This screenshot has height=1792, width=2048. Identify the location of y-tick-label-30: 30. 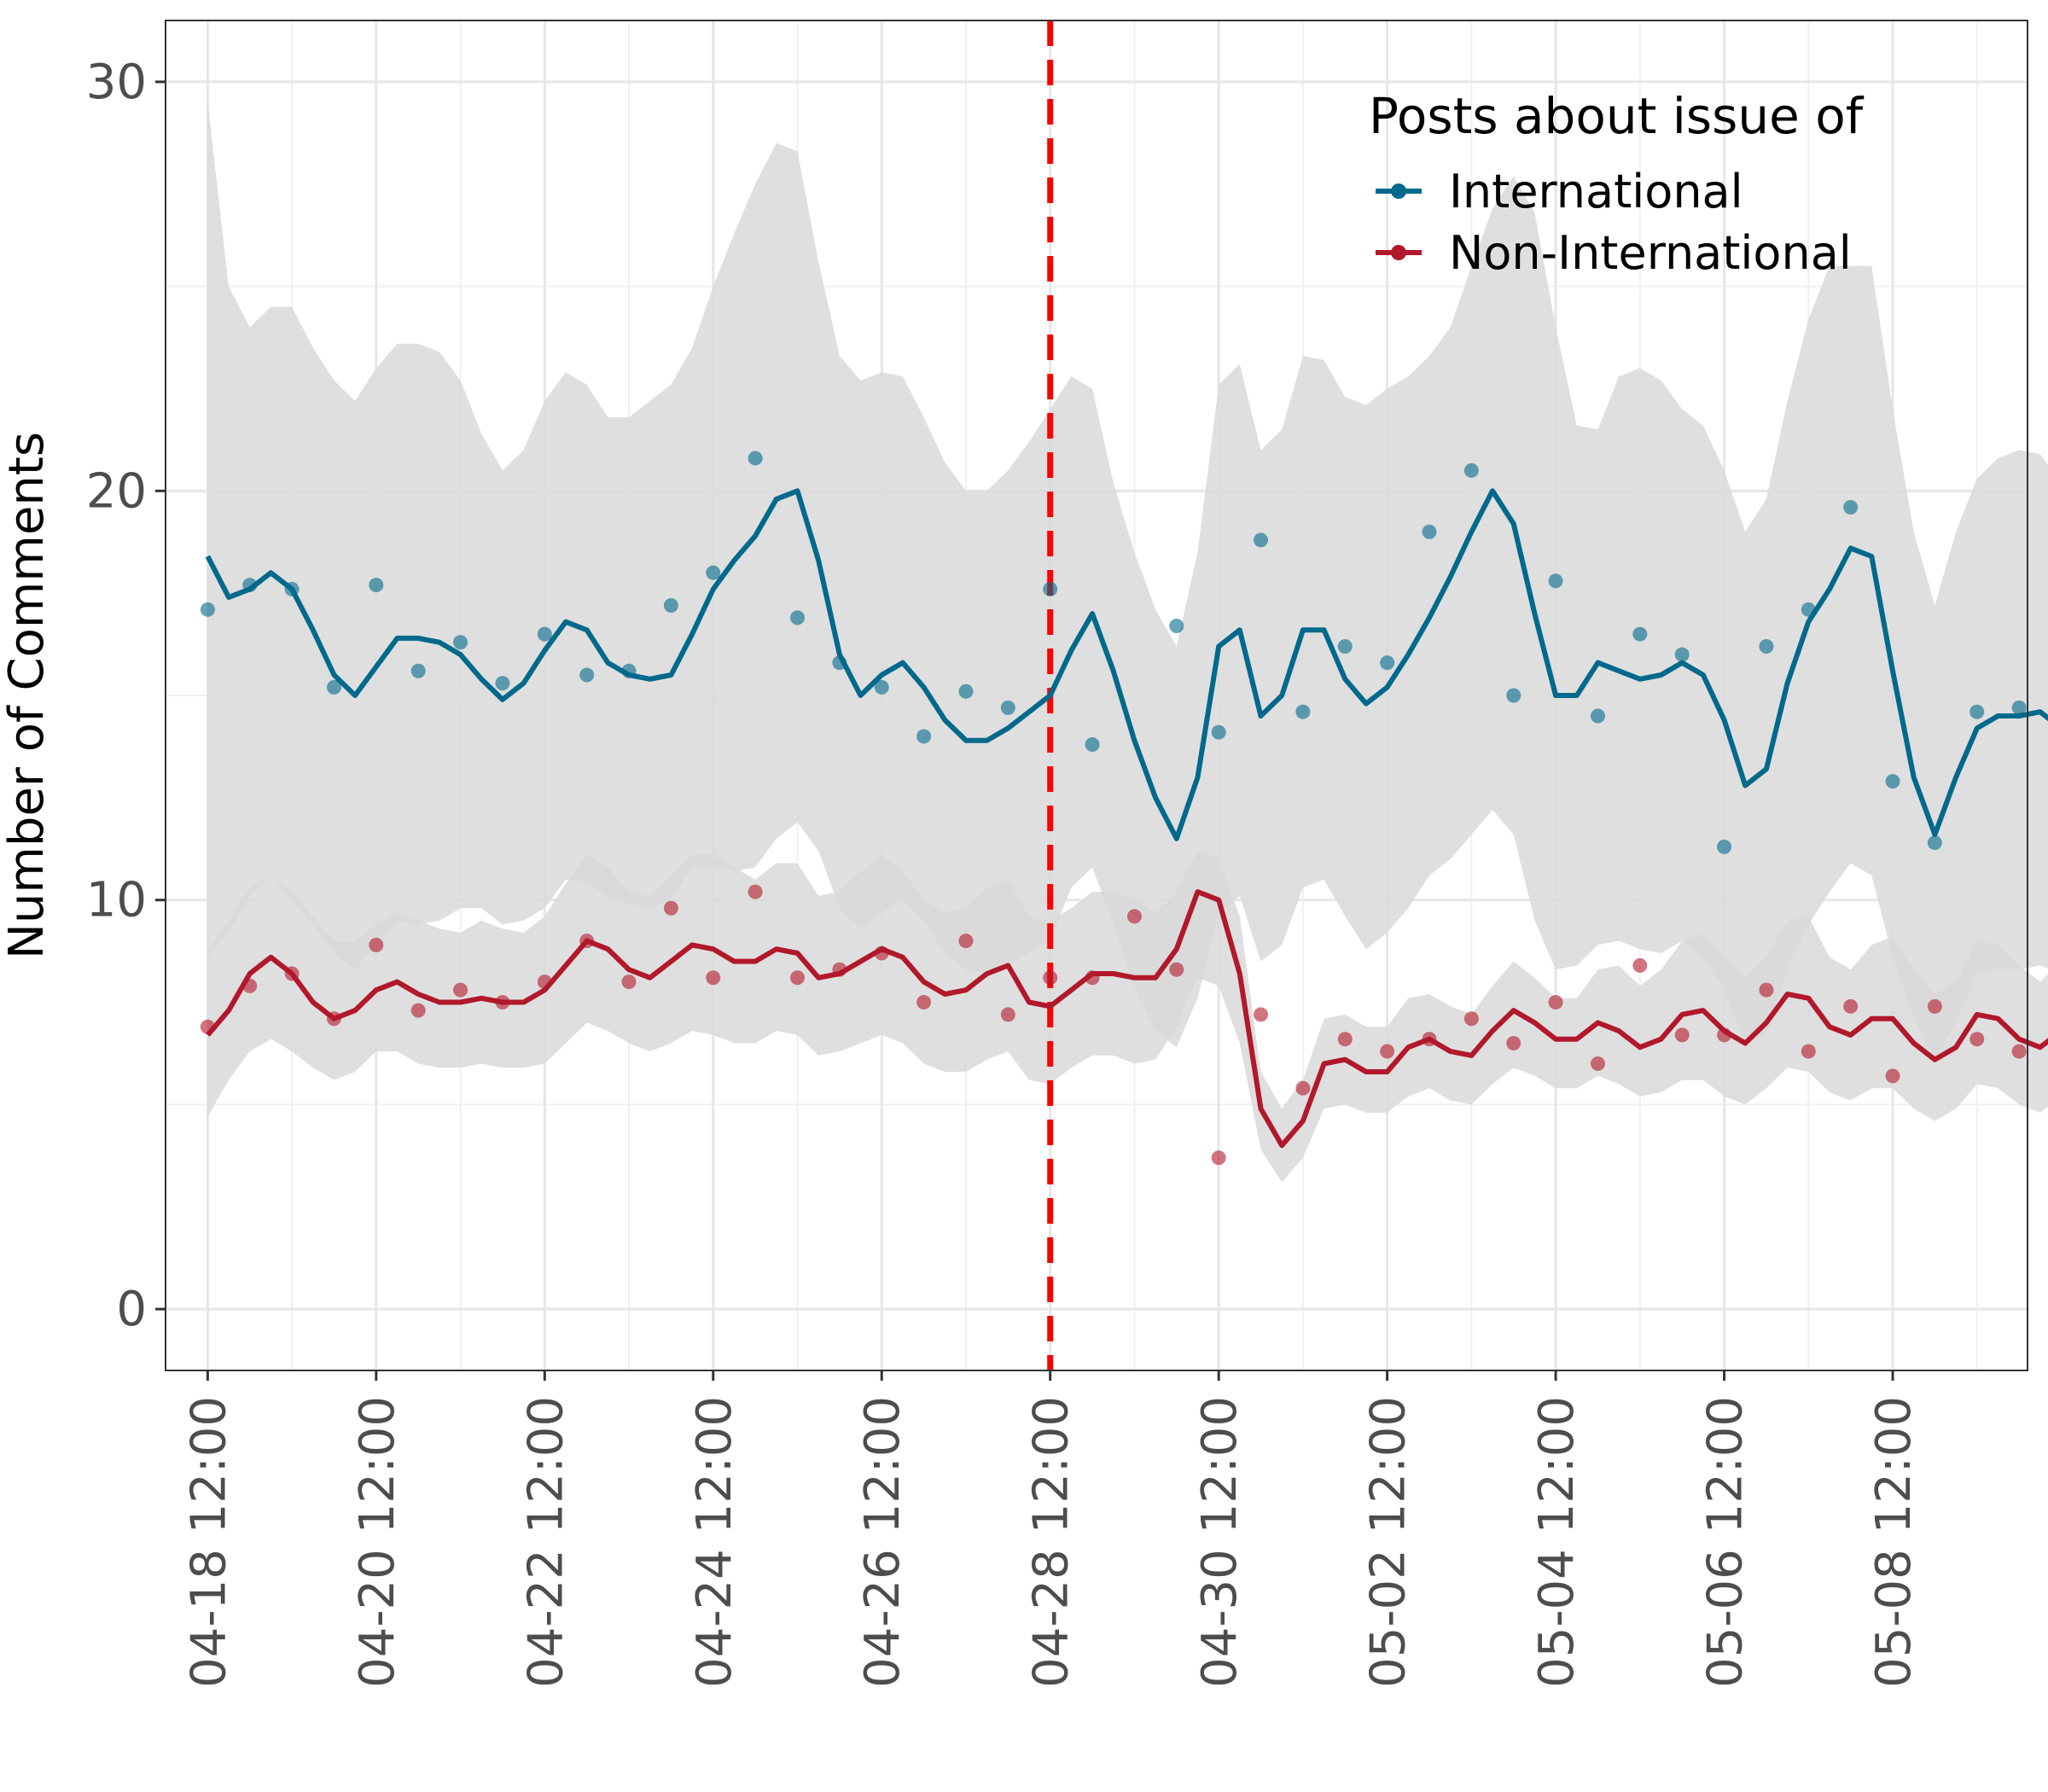
(117, 82).